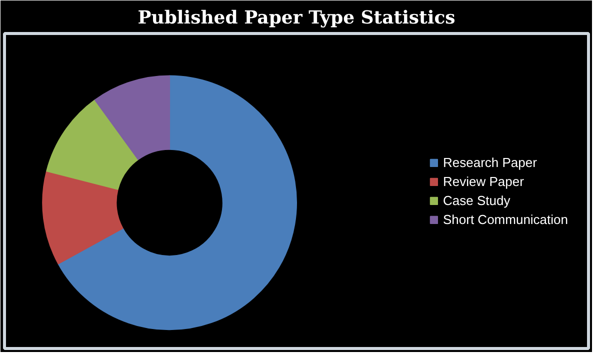 This screenshot has height=358, width=598. What do you see at coordinates (297, 18) in the screenshot?
I see `chart-title: Published Paper Type Statistics` at bounding box center [297, 18].